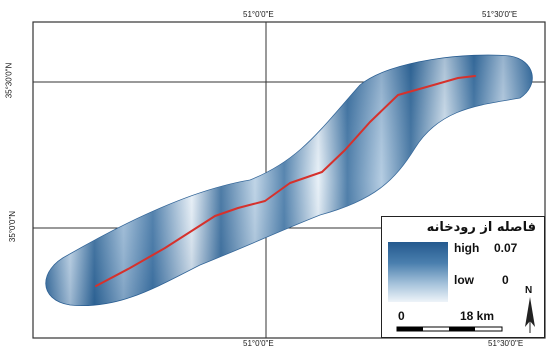  Describe the element at coordinates (481, 227) in the screenshot. I see `legend-title: فاصله از رودخانه` at that location.